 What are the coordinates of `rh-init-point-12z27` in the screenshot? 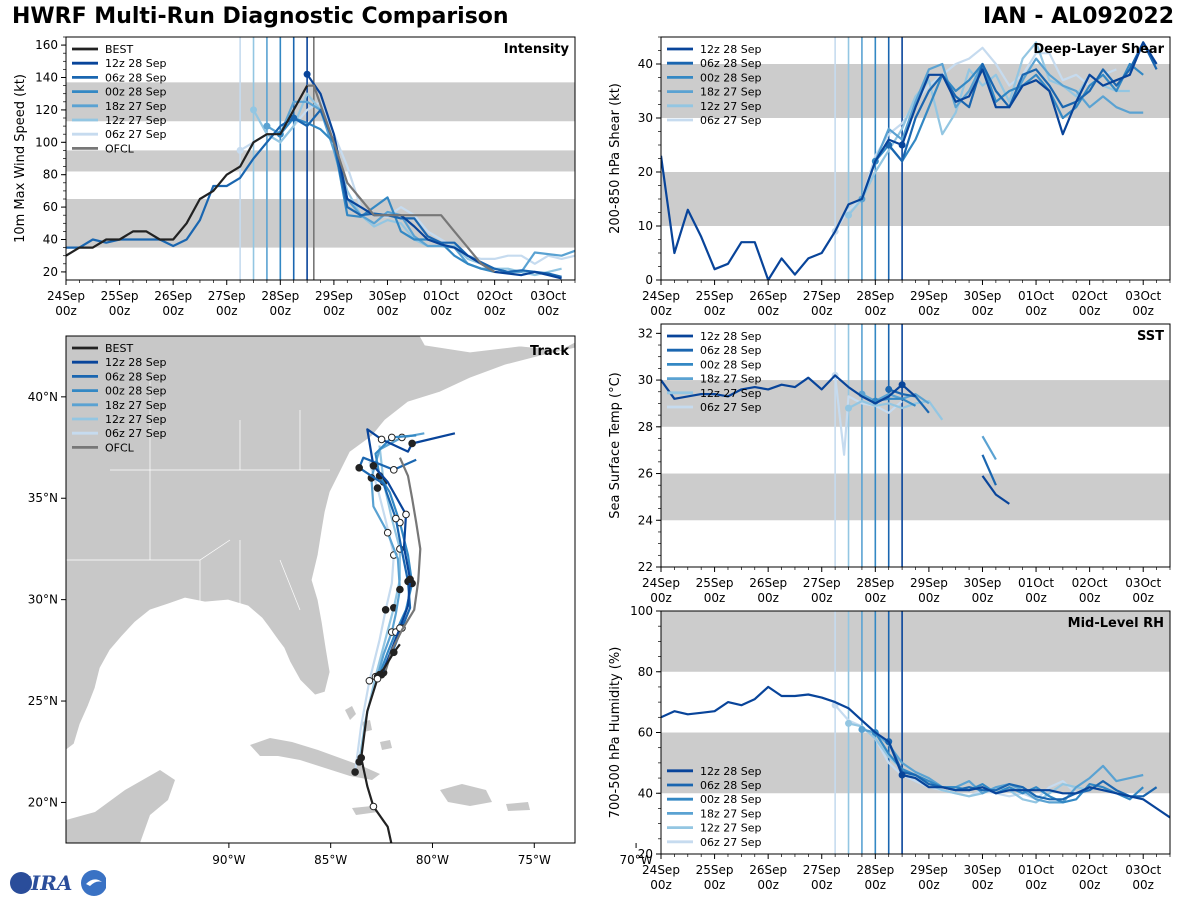 It's located at (849, 723).